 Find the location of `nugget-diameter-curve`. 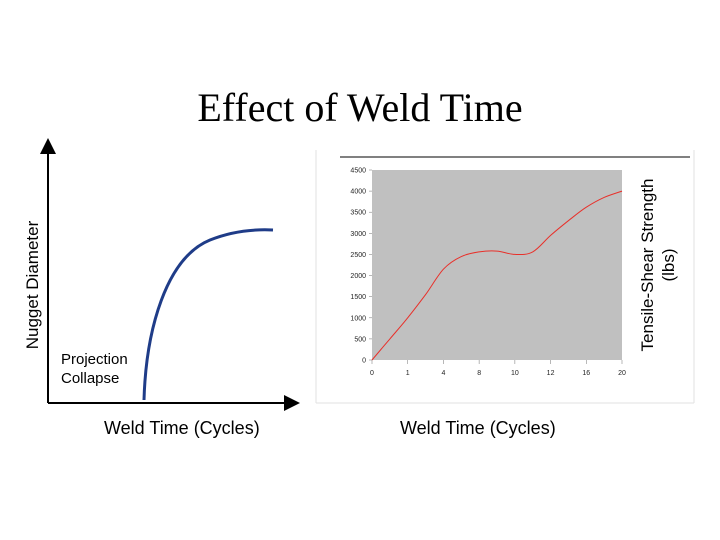

nugget-diameter-curve is located at coordinates (208, 314).